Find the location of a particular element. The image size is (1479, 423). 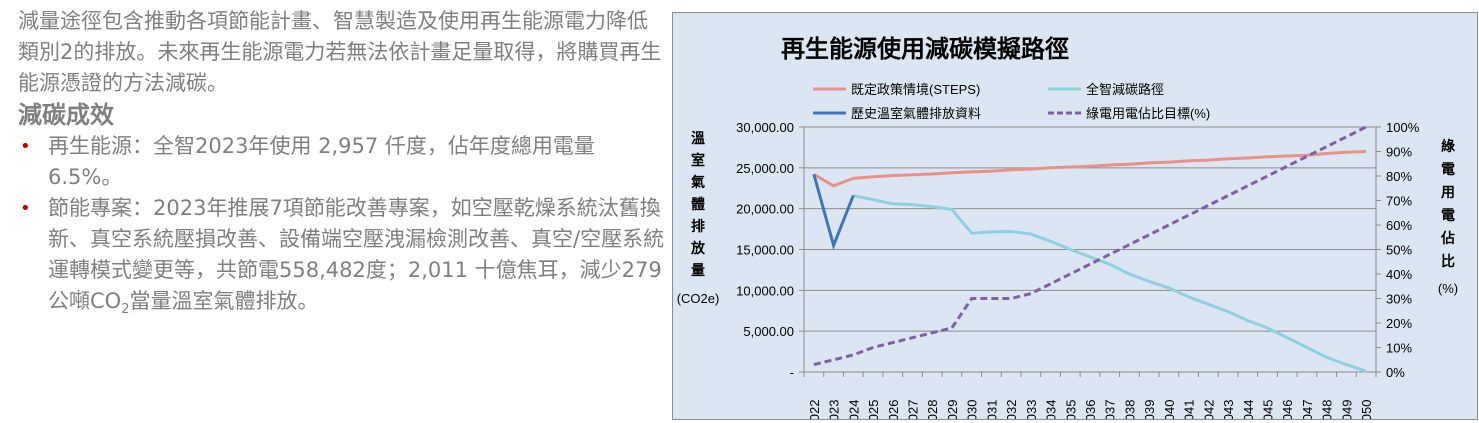

y-tick-label: 20,000.00 is located at coordinates (765, 209).